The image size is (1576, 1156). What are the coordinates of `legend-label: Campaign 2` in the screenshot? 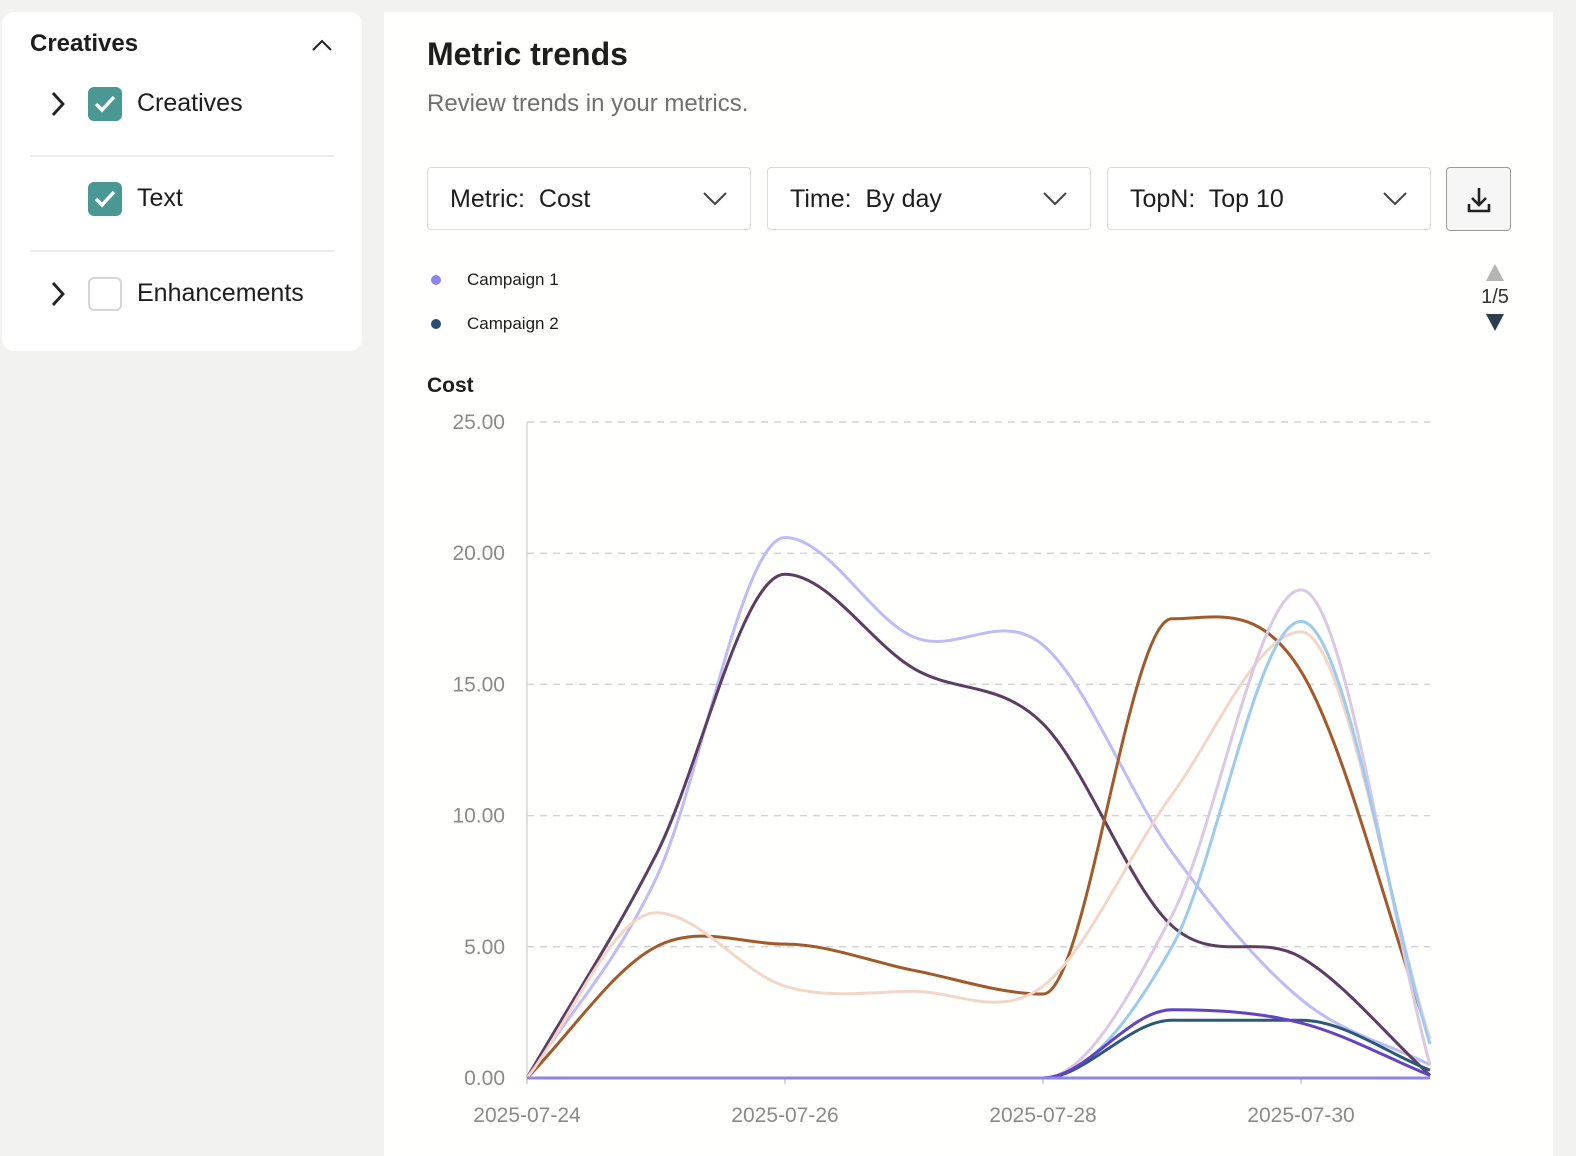 It's located at (513, 323).